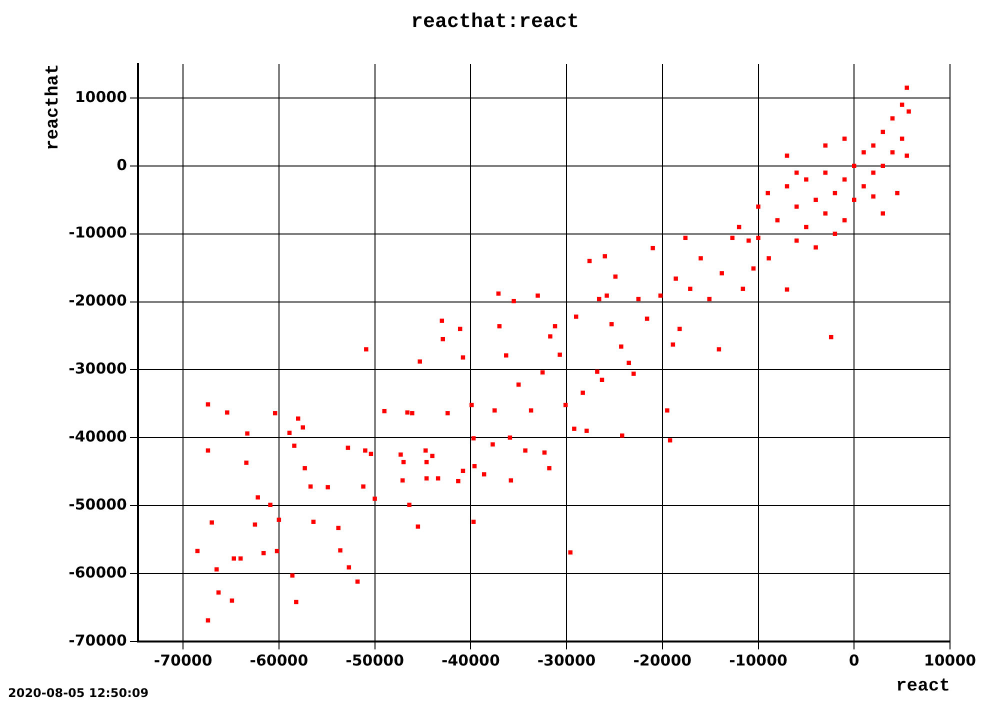 The height and width of the screenshot is (707, 984). Describe the element at coordinates (98, 233) in the screenshot. I see `y-tick-label: -10000` at that location.